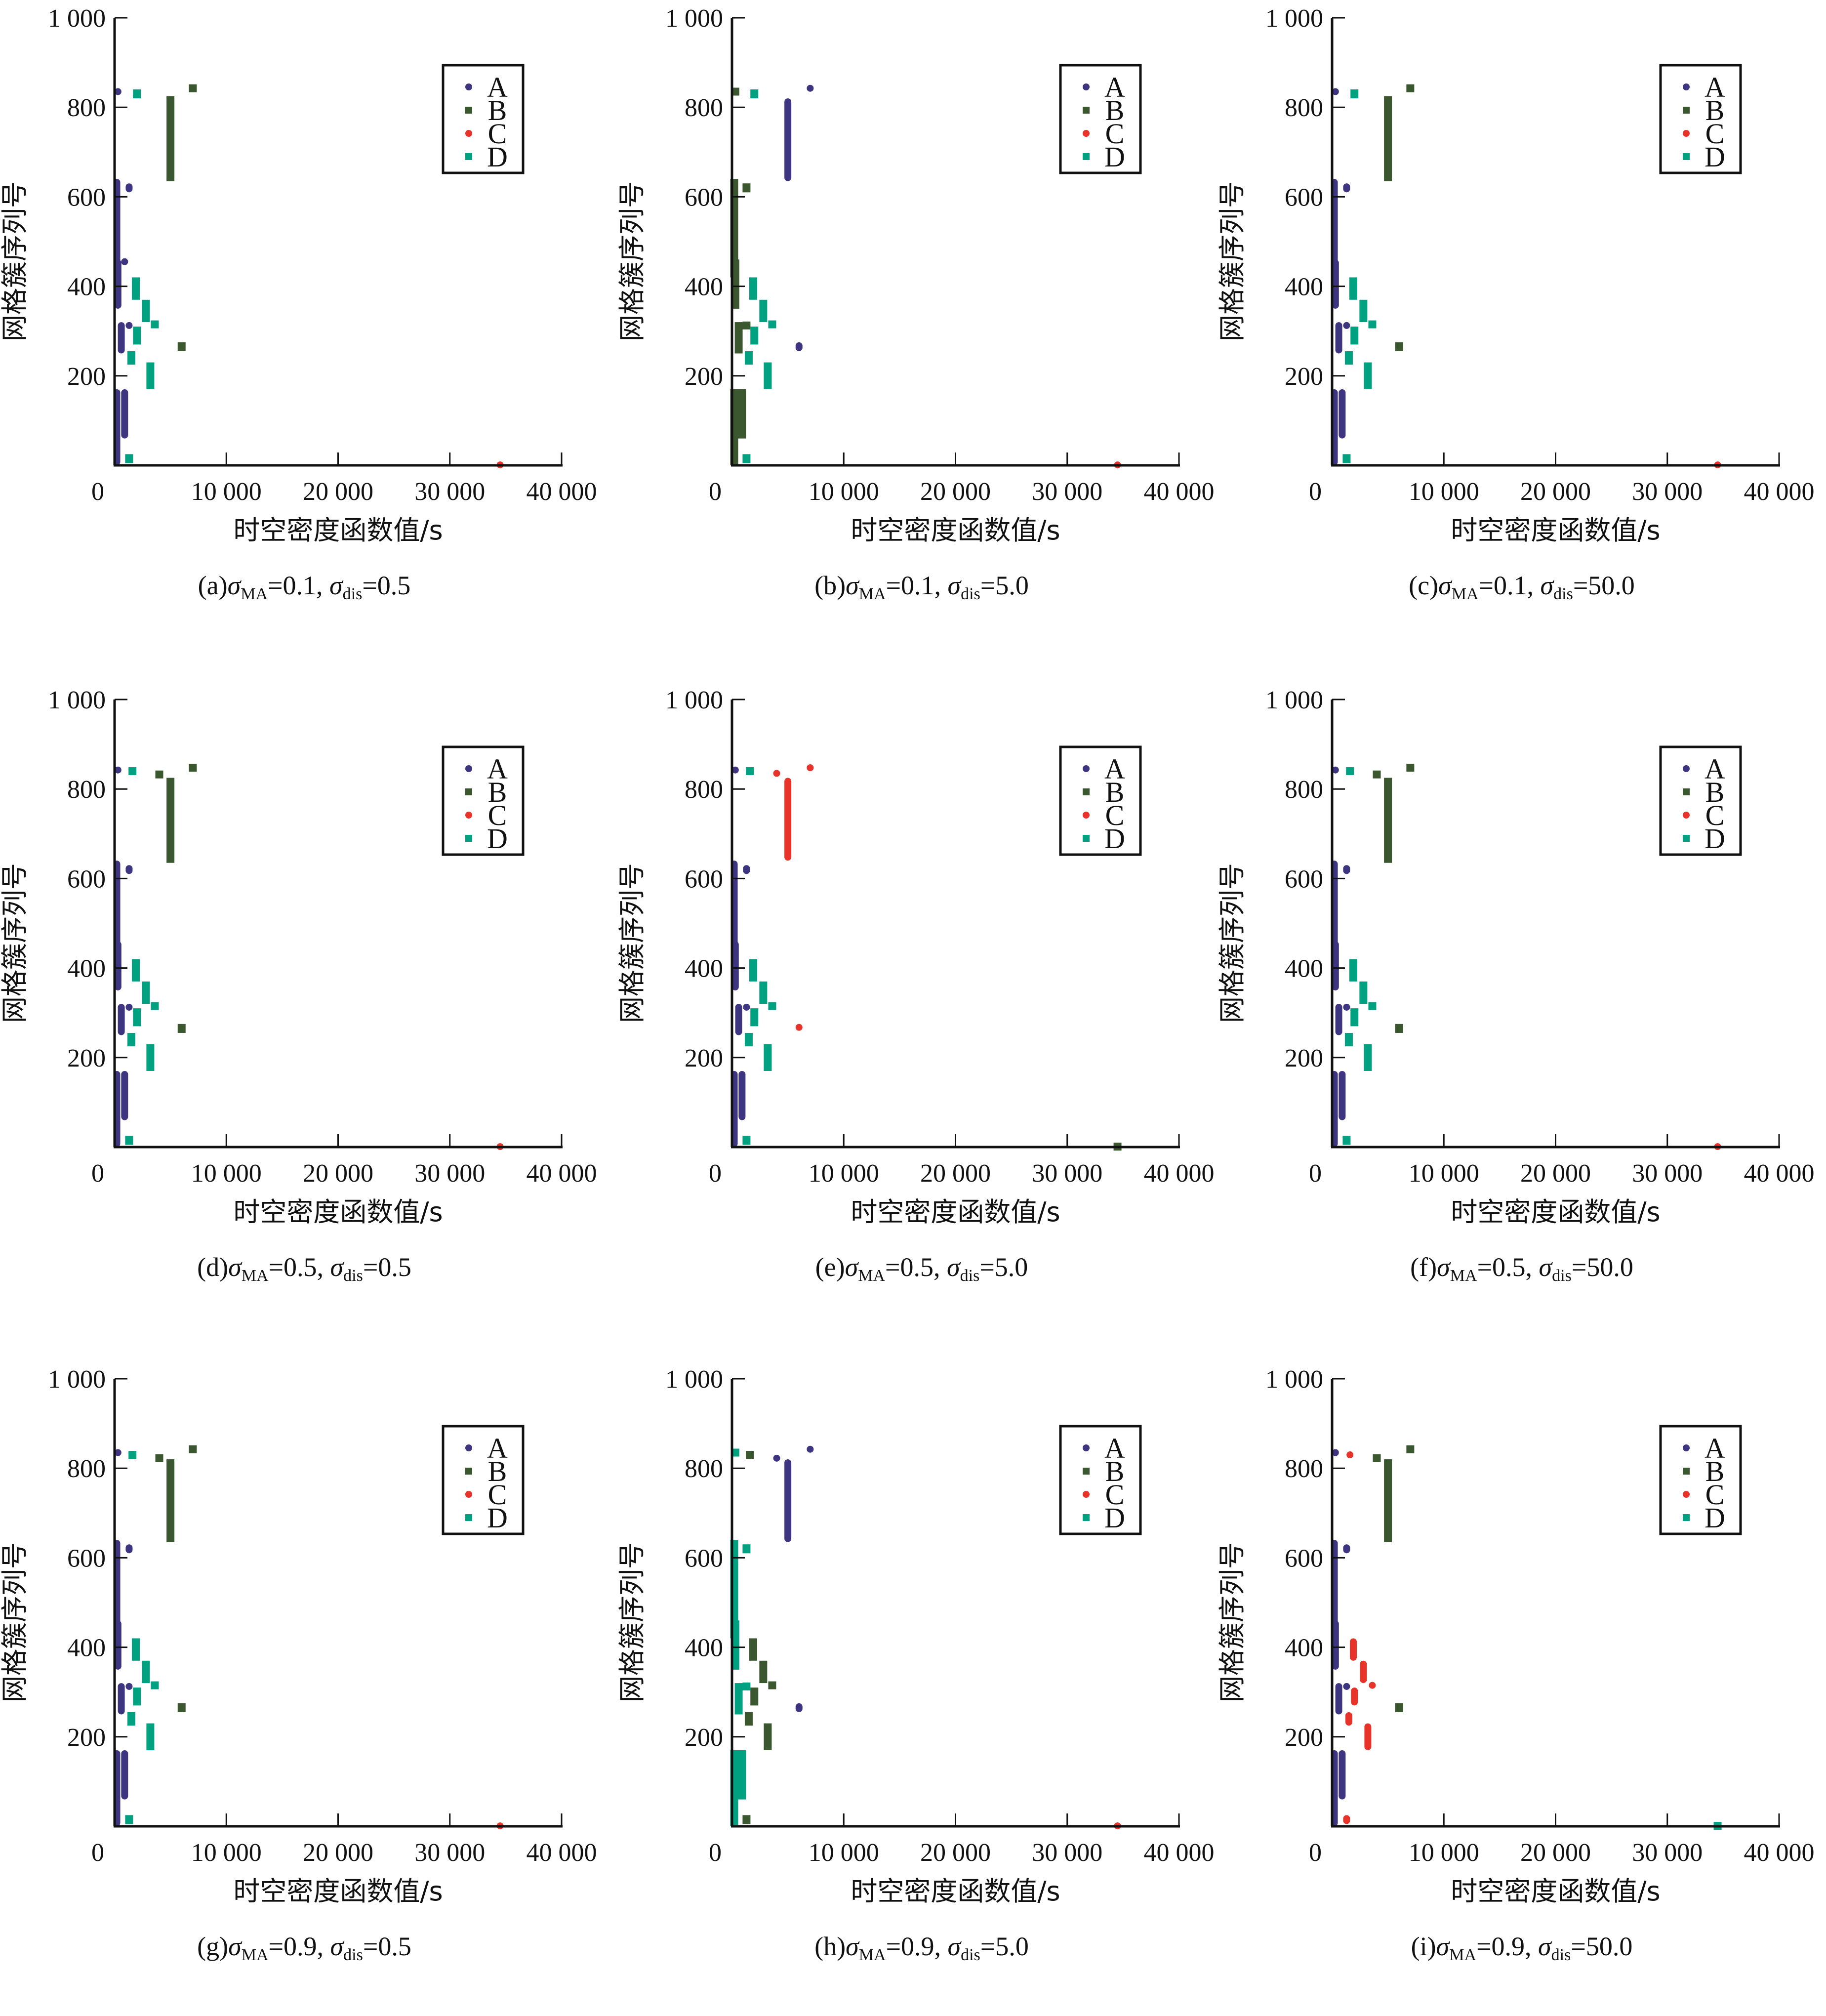 The height and width of the screenshot is (2016, 1826). What do you see at coordinates (1714, 769) in the screenshot?
I see `legend-label-a: A` at bounding box center [1714, 769].